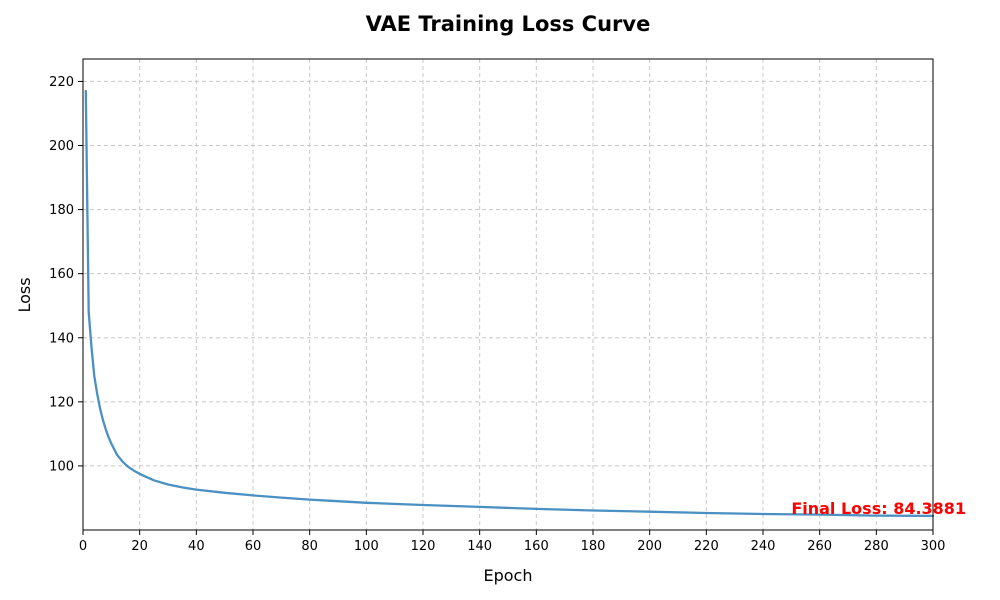 This screenshot has width=1000, height=600. What do you see at coordinates (61, 338) in the screenshot?
I see `y-tick-label: 140` at bounding box center [61, 338].